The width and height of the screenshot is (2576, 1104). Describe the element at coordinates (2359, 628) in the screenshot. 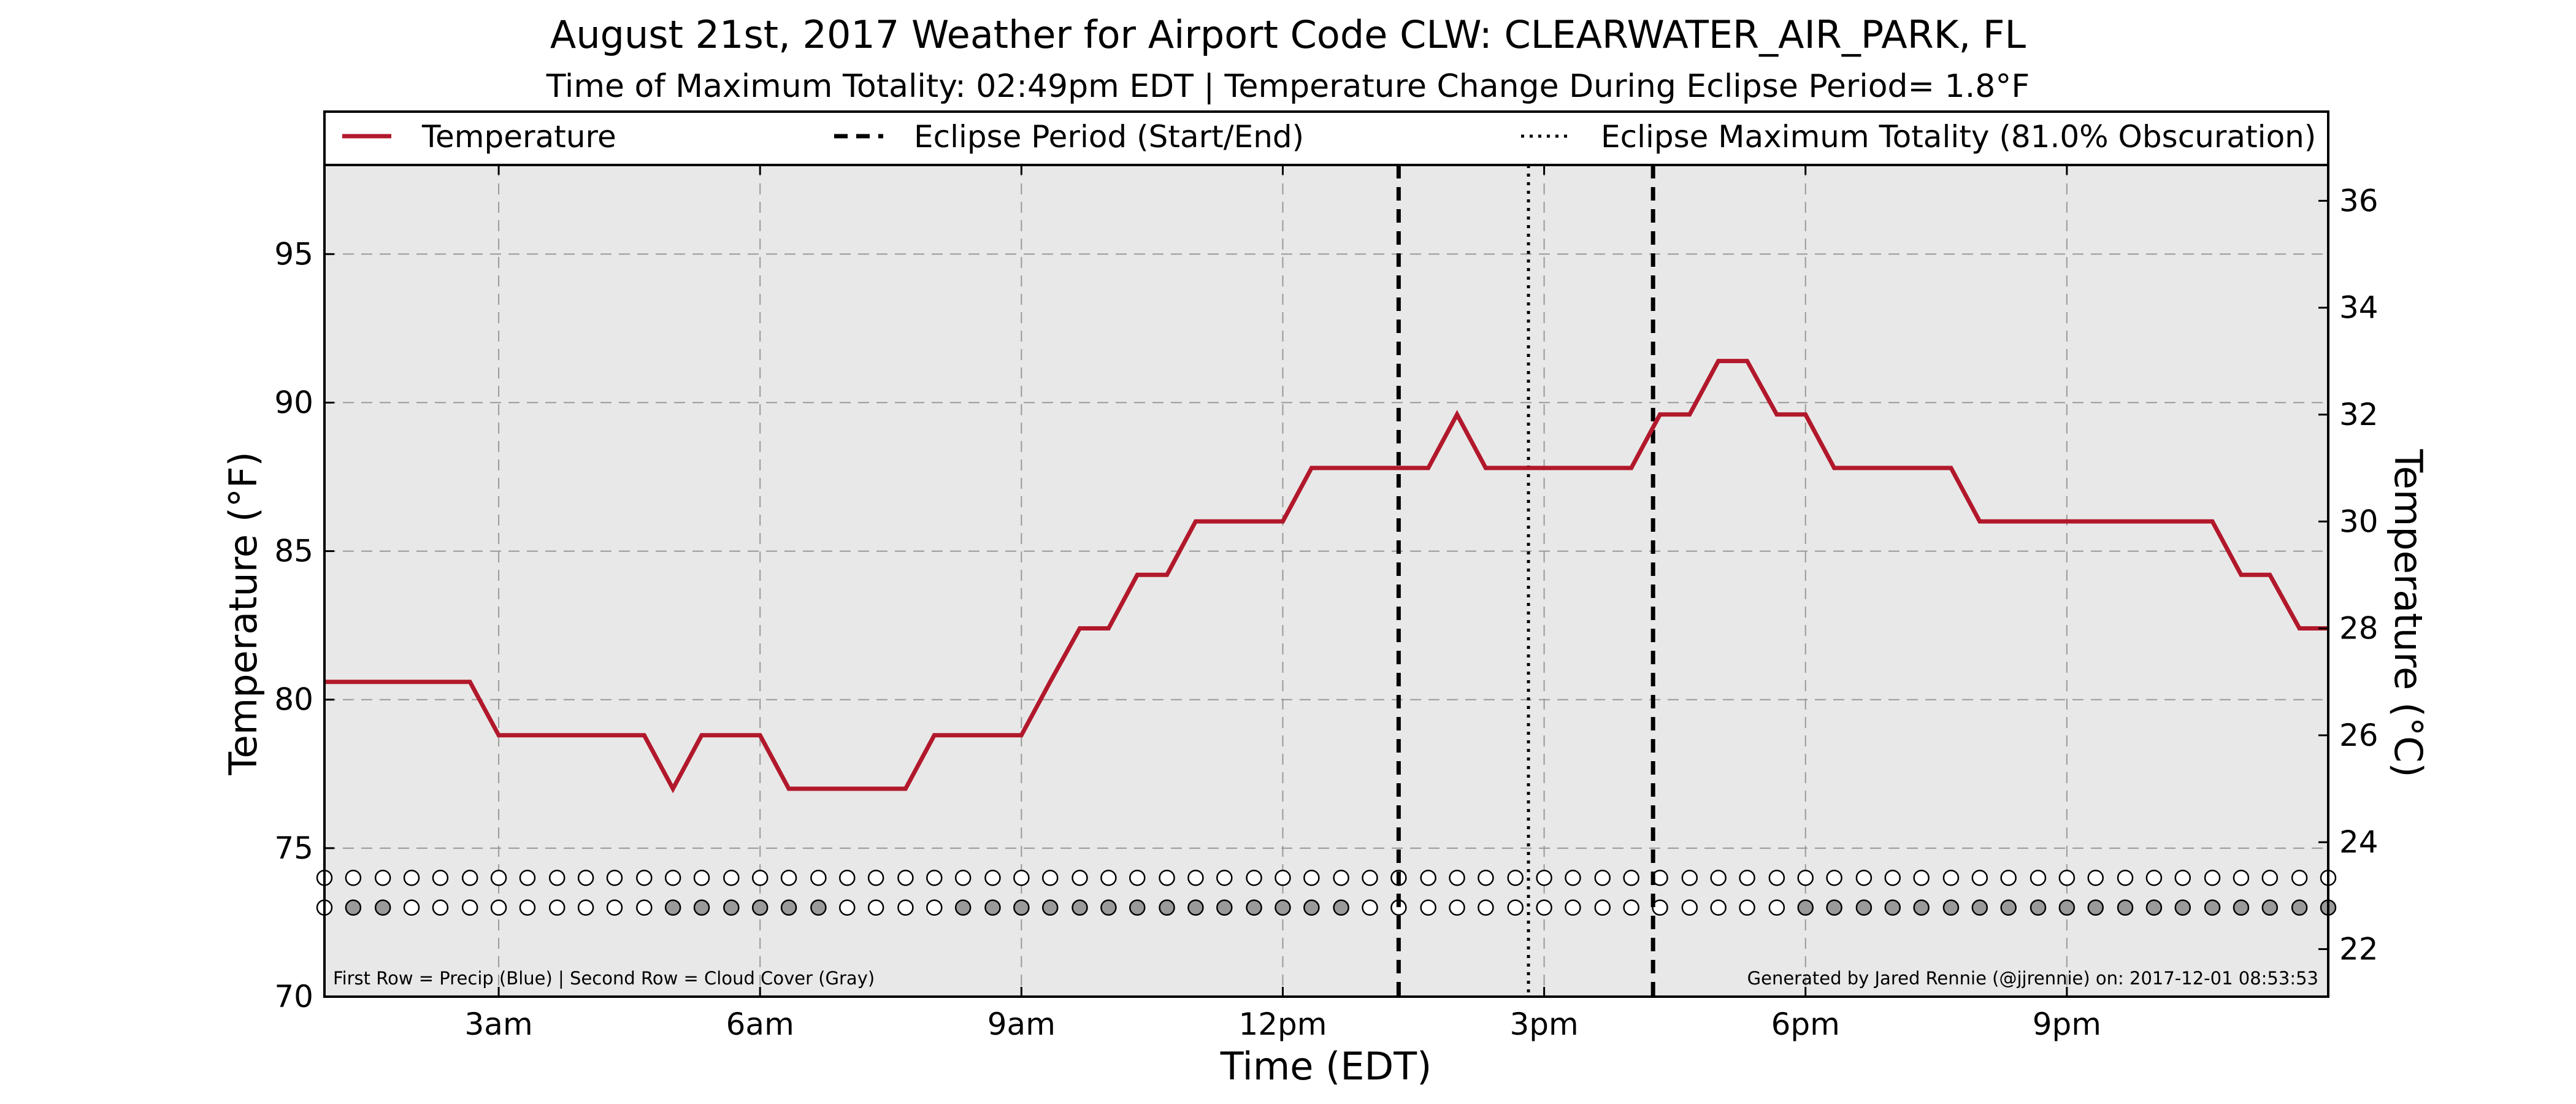

I see `y-tick-label-right: 28` at that location.